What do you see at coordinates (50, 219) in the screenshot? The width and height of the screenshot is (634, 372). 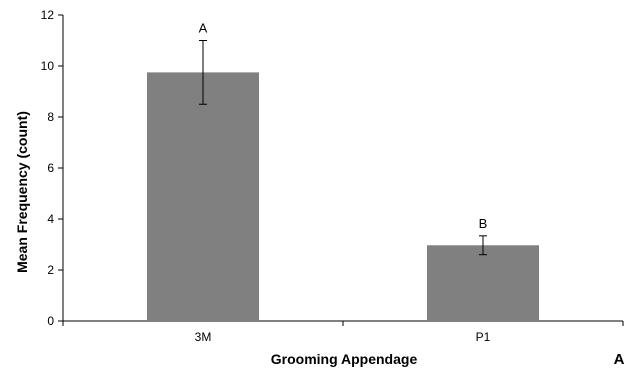 I see `y-tick-label: 4` at bounding box center [50, 219].